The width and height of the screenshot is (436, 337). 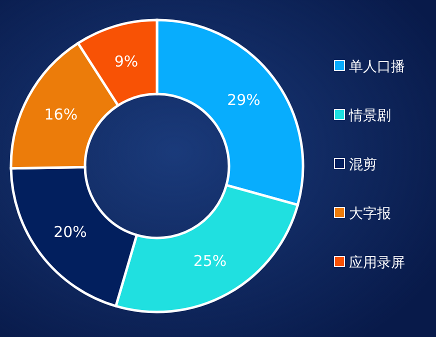 I want to click on data-label: 29%, so click(x=243, y=99).